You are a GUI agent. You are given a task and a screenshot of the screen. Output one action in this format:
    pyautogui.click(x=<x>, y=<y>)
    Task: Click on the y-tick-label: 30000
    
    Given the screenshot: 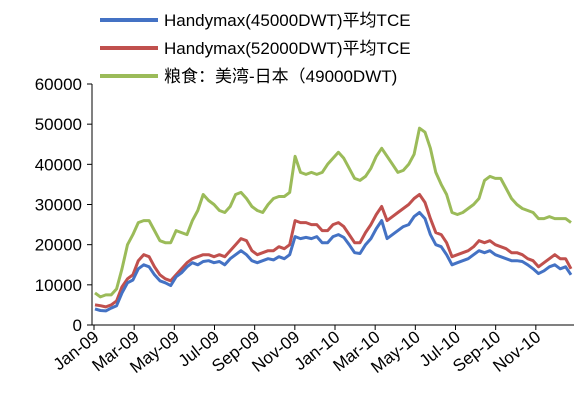 What is the action you would take?
    pyautogui.click(x=58, y=205)
    